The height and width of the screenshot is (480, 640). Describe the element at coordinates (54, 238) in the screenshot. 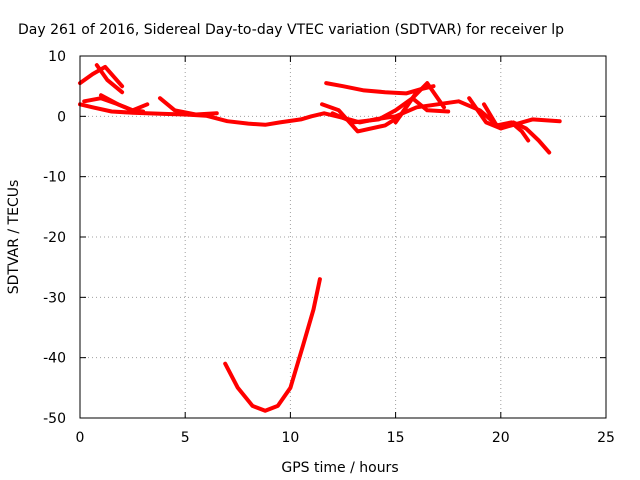

I see `y-tick-label: -20` at that location.